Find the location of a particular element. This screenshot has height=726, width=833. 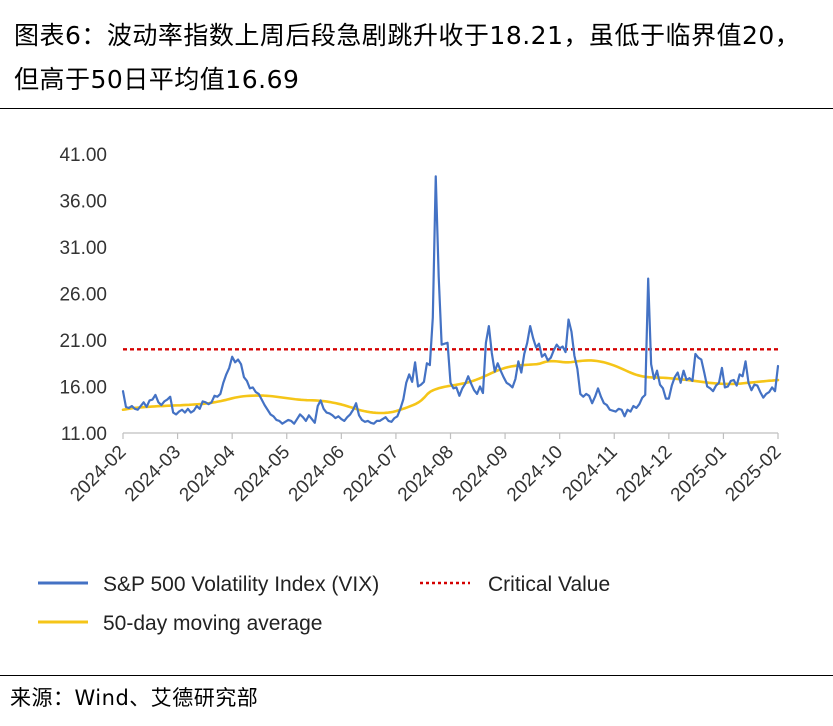

x-tick-label: 2024-03 is located at coordinates (153, 474).